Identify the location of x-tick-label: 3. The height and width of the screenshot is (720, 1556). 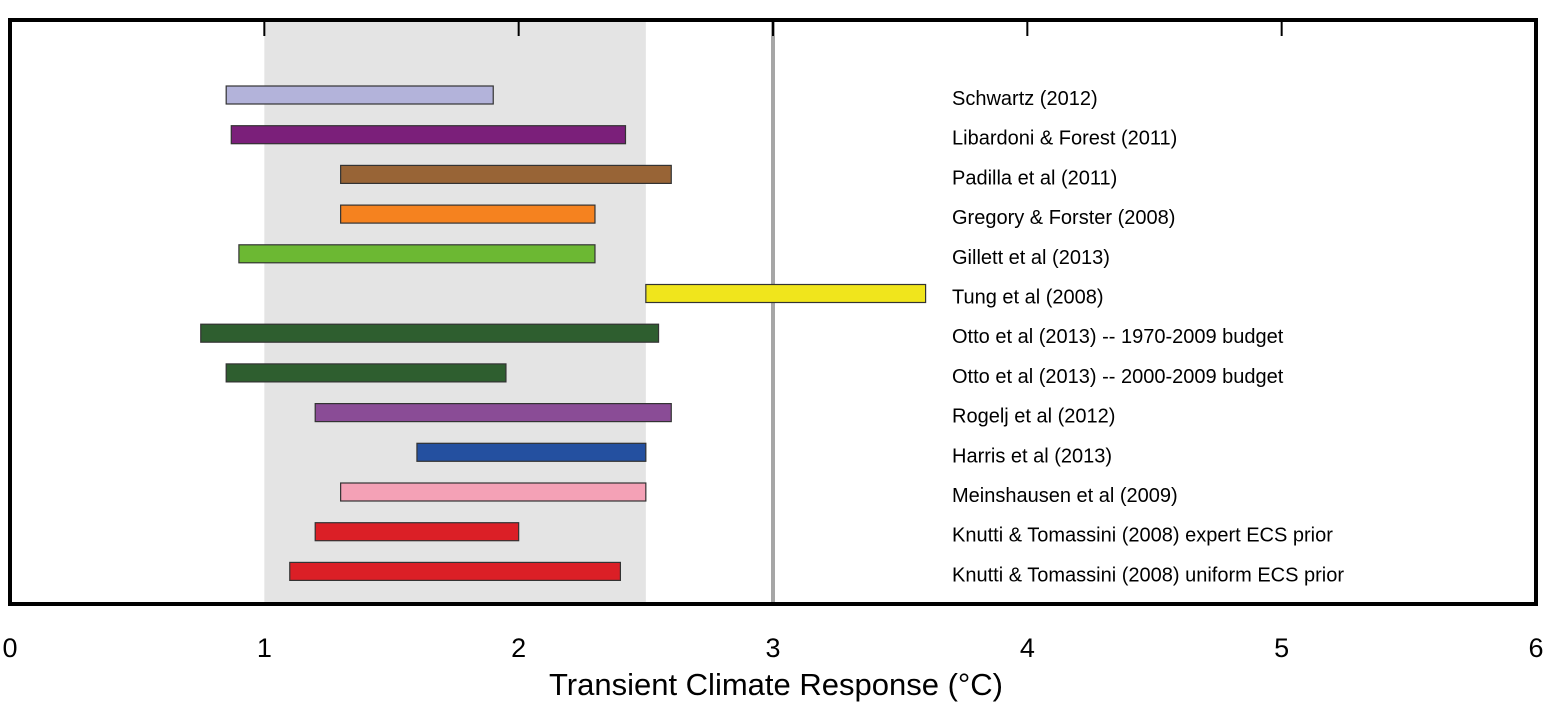
(772, 648).